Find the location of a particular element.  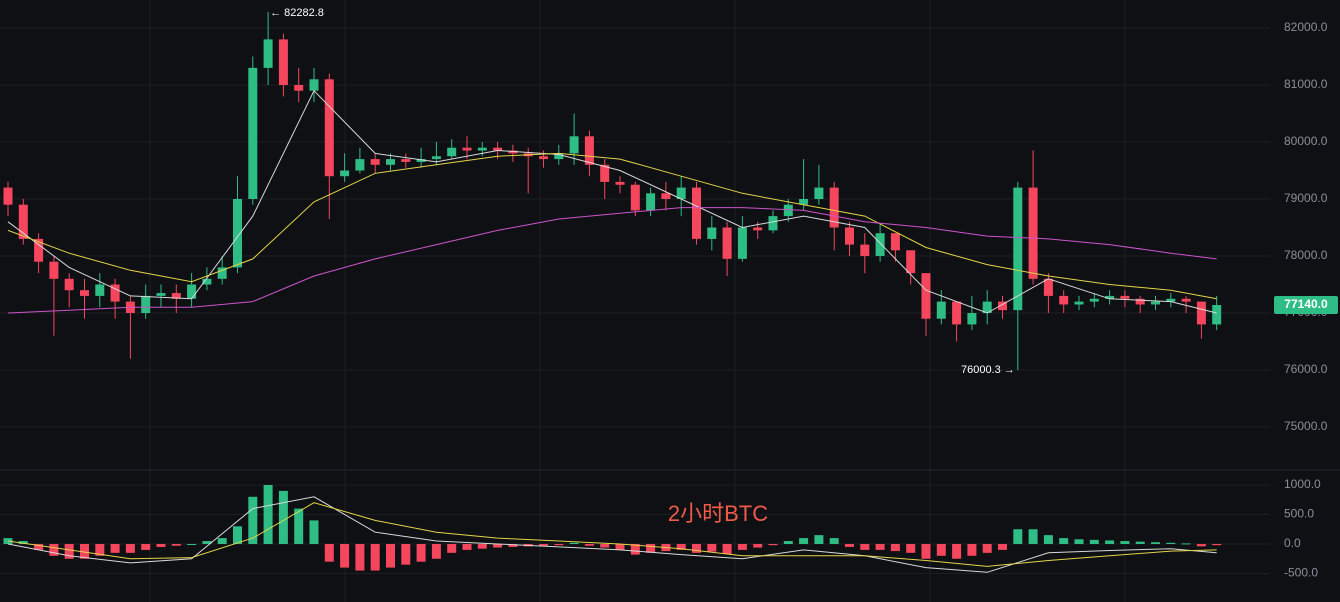

price-annotation: ← 82282.8 is located at coordinates (297, 13).